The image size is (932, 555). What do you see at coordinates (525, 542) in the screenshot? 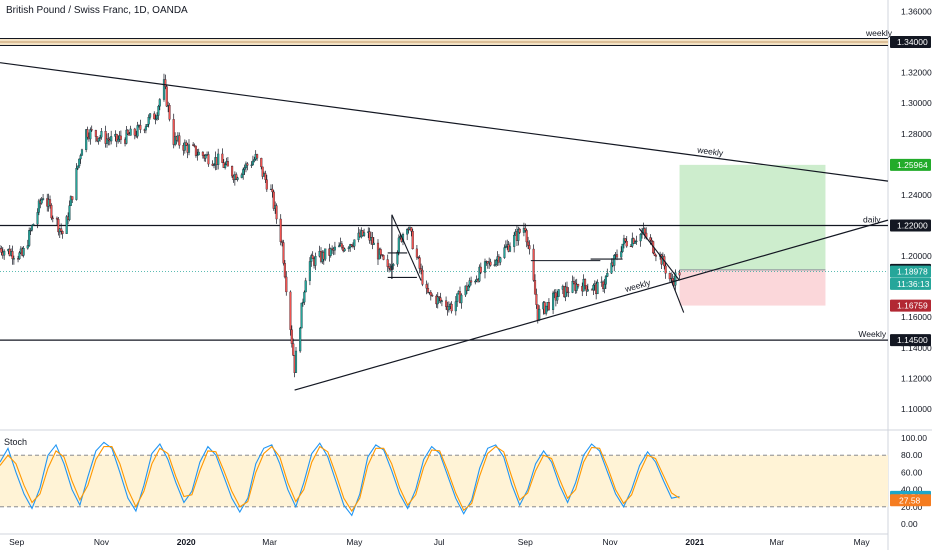
I see `time-tick-label: Sep` at bounding box center [525, 542].